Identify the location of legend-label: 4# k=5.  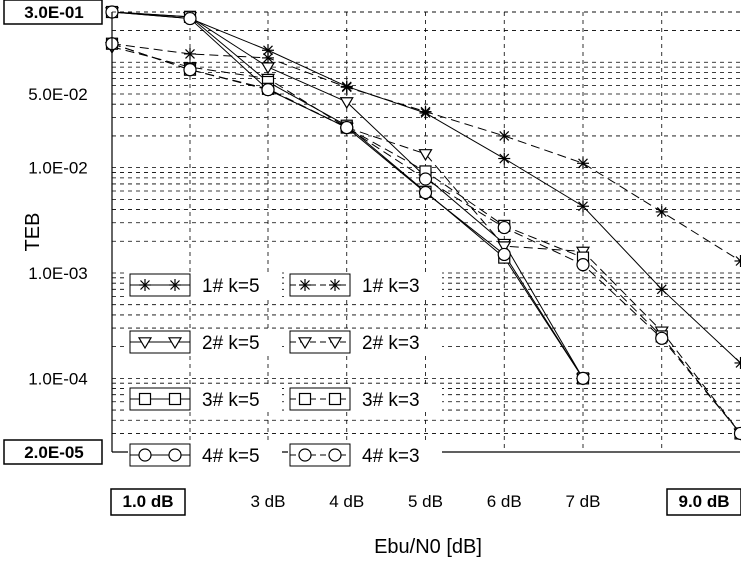
(231, 456).